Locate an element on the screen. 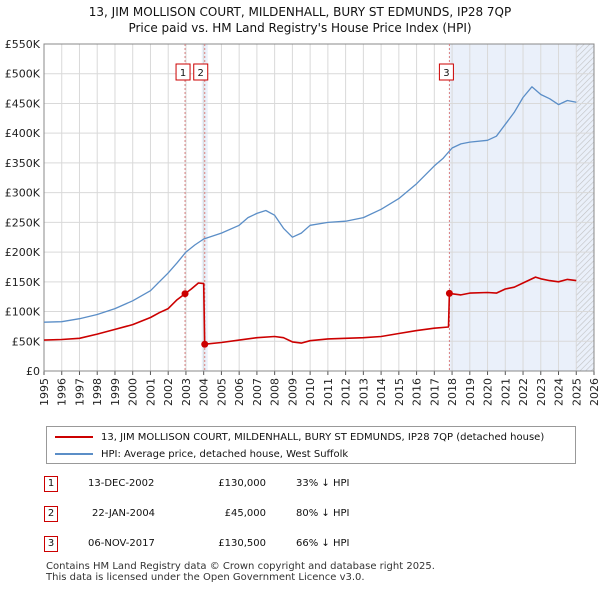 This screenshot has height=590, width=600. transaction-badge: 2 is located at coordinates (51, 514).